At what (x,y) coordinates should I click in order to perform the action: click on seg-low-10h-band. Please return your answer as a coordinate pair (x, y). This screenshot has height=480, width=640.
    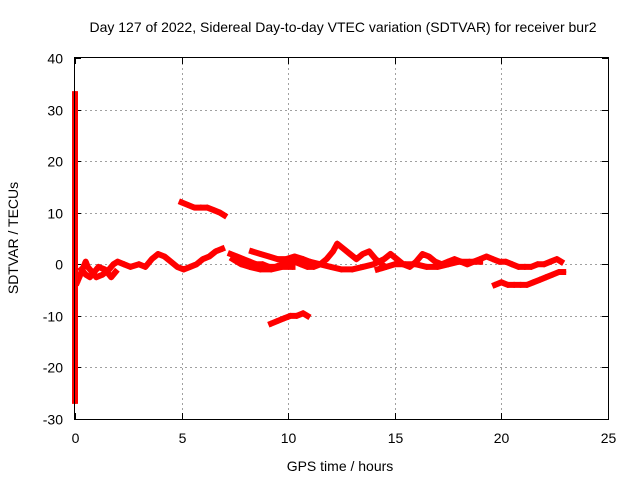
    Looking at the image, I should click on (289, 319).